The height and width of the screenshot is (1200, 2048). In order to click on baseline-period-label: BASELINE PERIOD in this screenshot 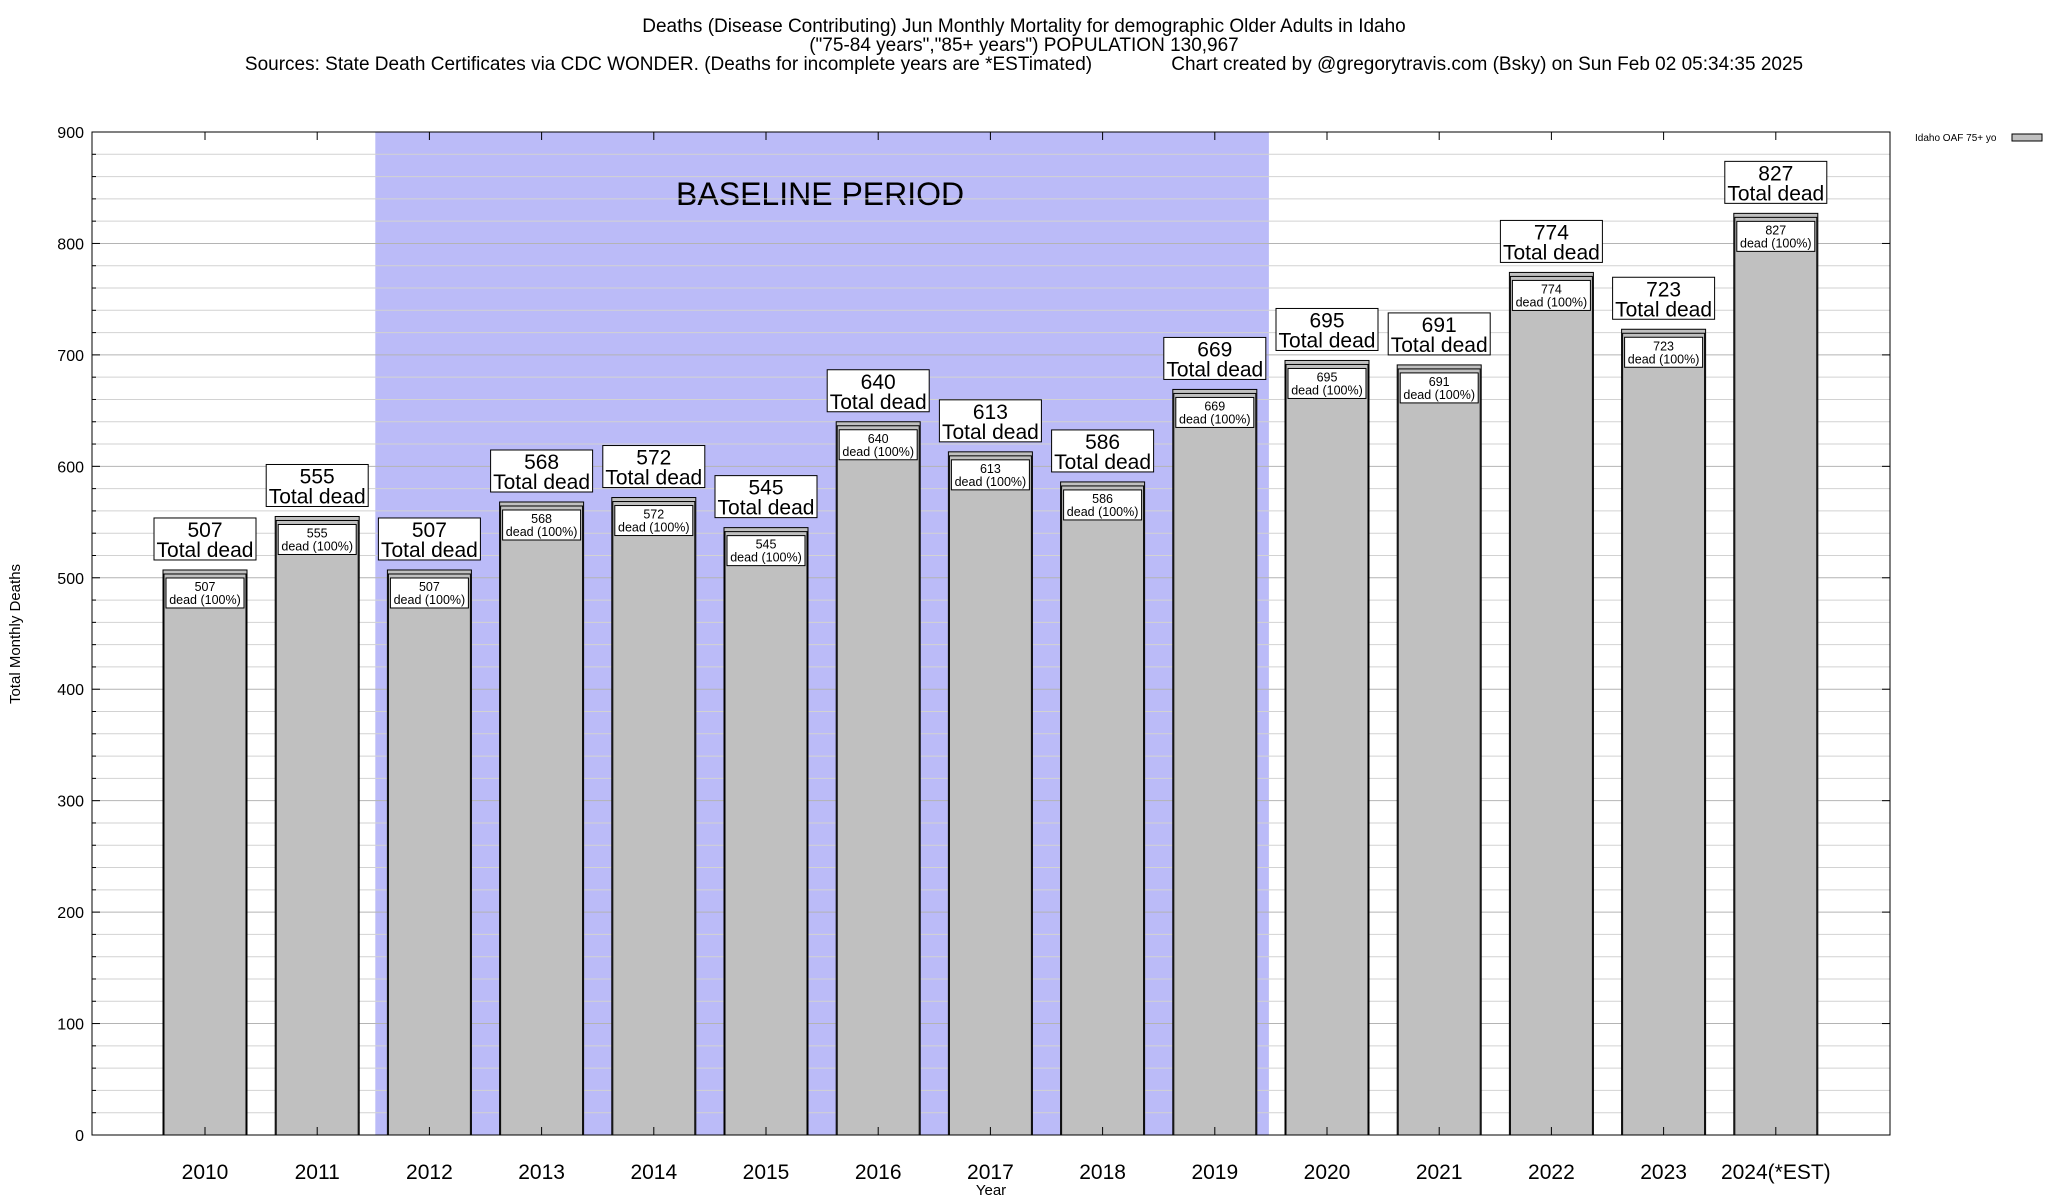, I will do `click(820, 194)`.